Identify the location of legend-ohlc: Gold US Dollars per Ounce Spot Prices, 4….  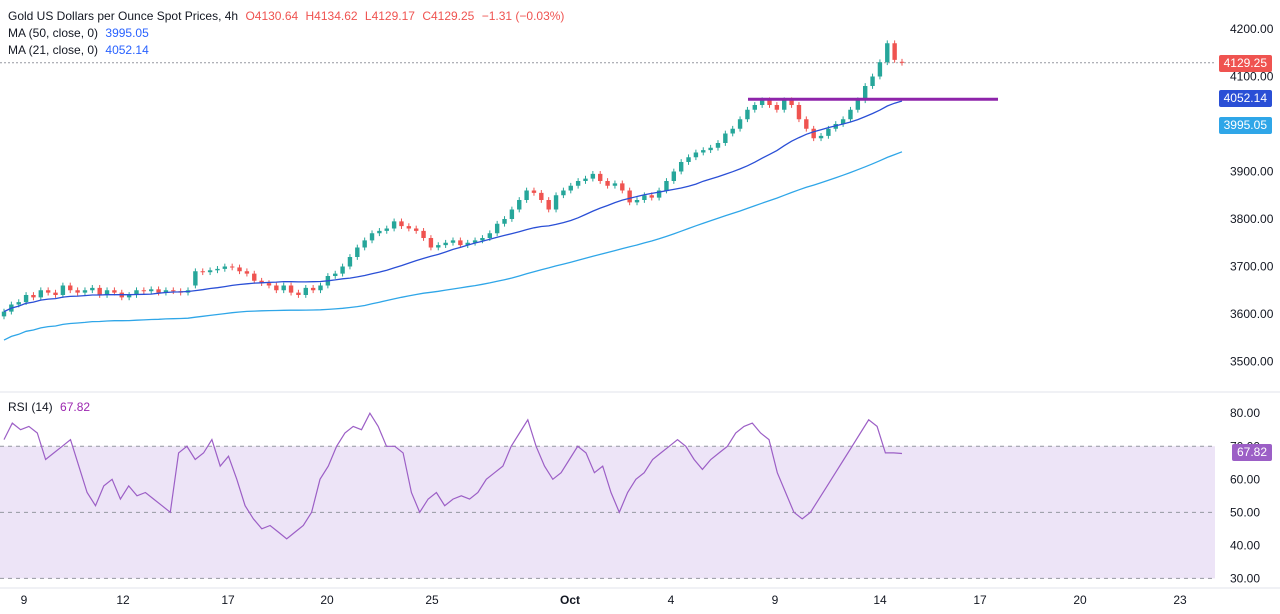
(288, 16).